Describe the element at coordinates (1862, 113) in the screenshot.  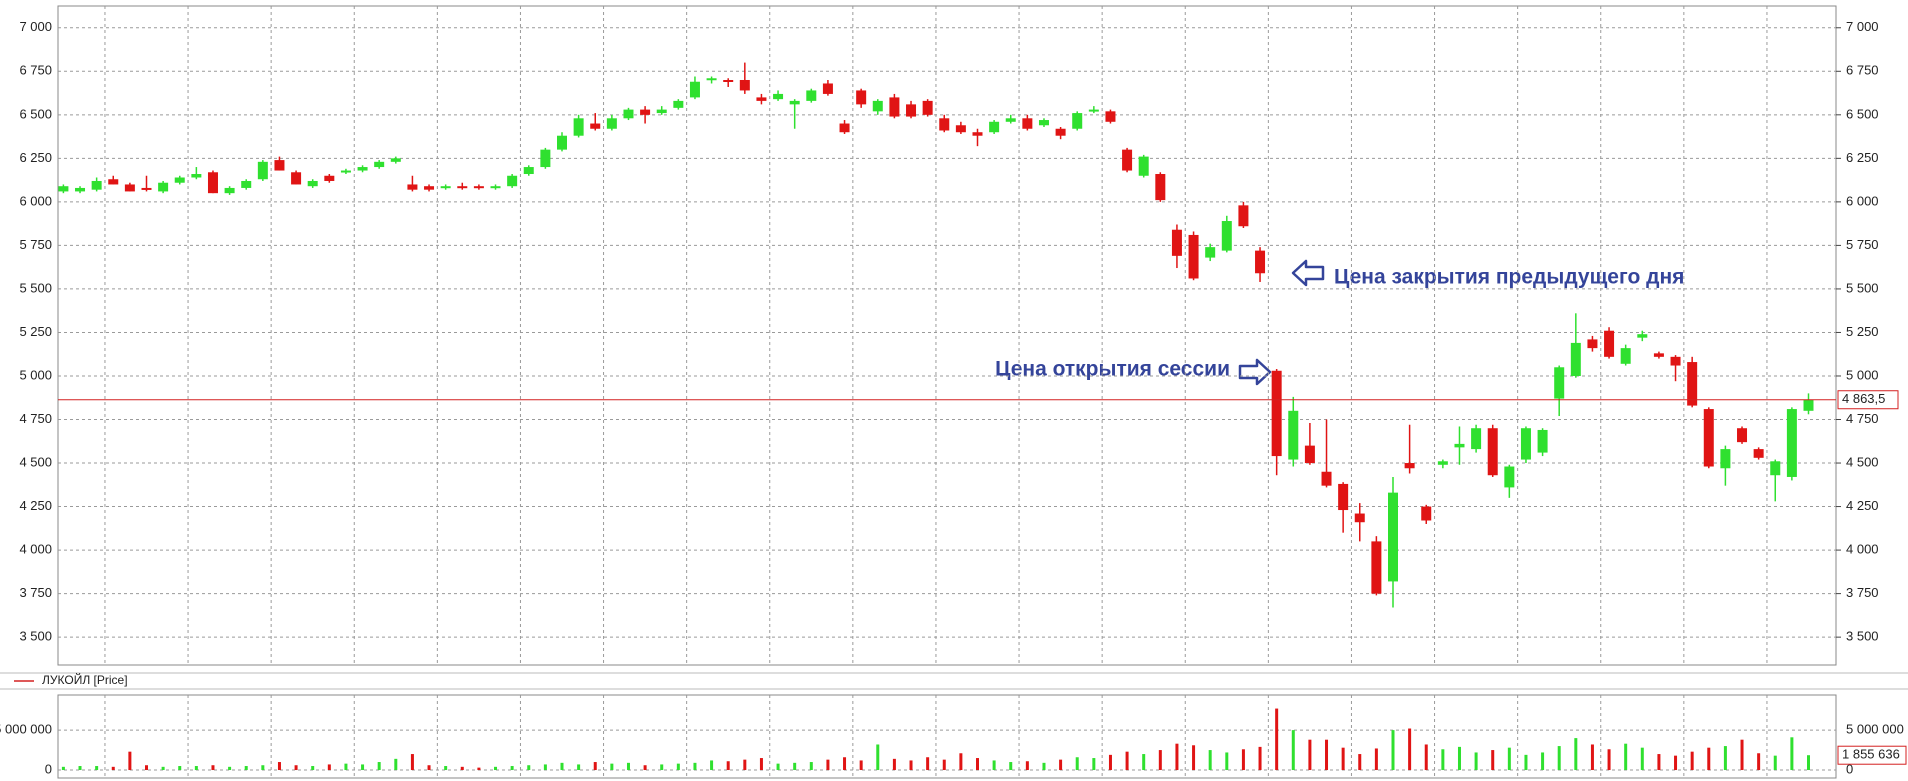
I see `y-tick-label-right: 6 500` at that location.